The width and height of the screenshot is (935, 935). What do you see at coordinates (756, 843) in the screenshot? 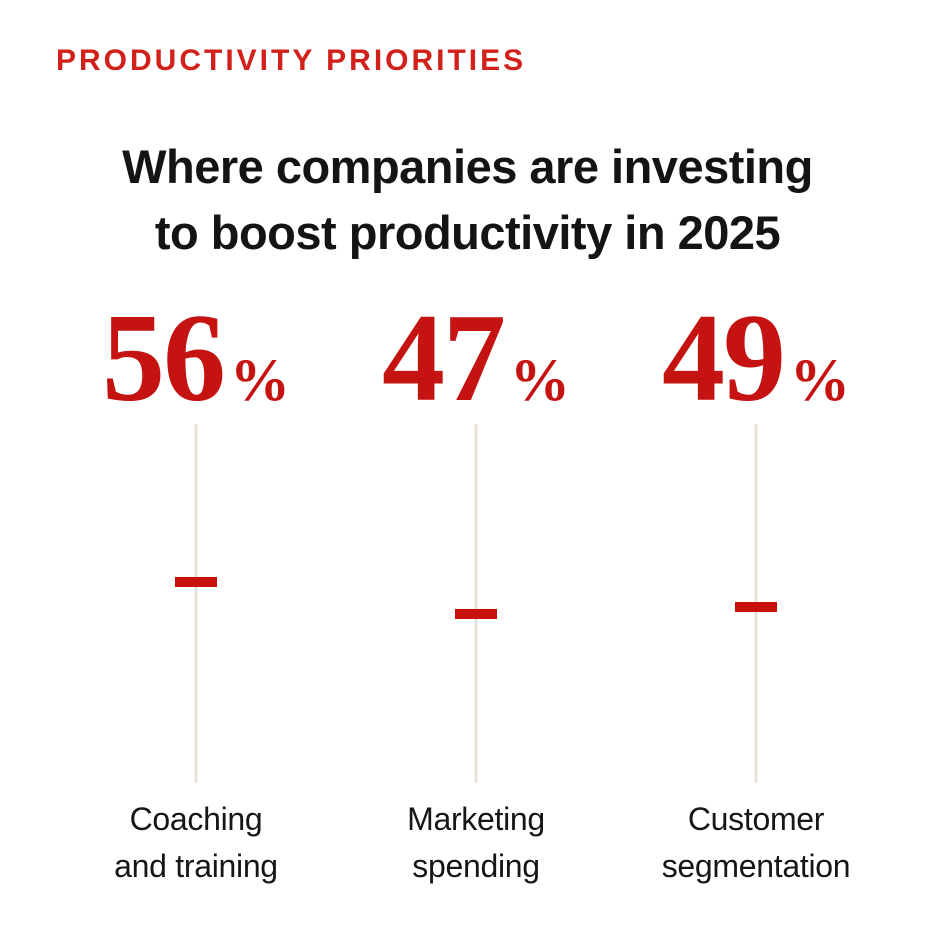
I see `metric-label: Customer segmentation` at bounding box center [756, 843].